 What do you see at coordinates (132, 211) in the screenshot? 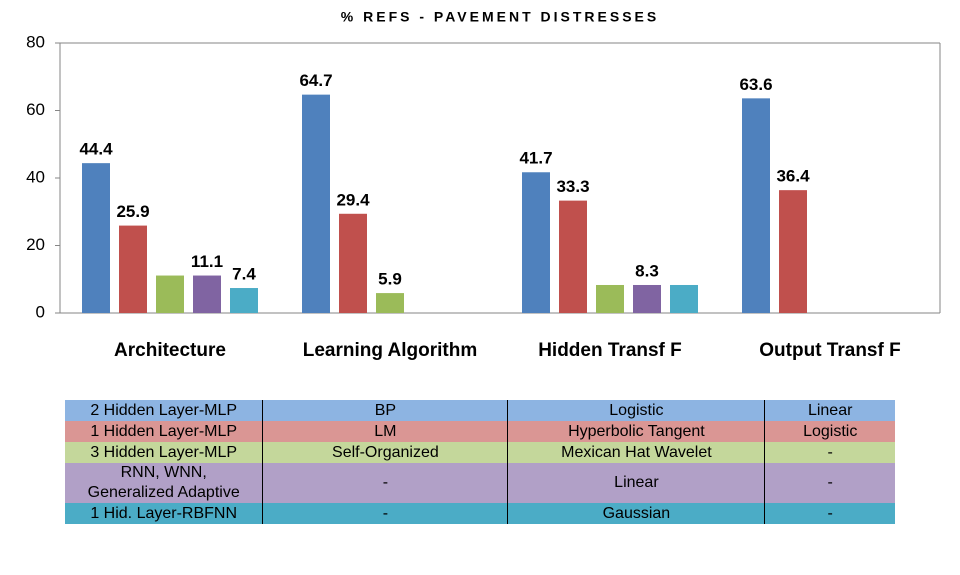
I see `value-label: 25.9` at bounding box center [132, 211].